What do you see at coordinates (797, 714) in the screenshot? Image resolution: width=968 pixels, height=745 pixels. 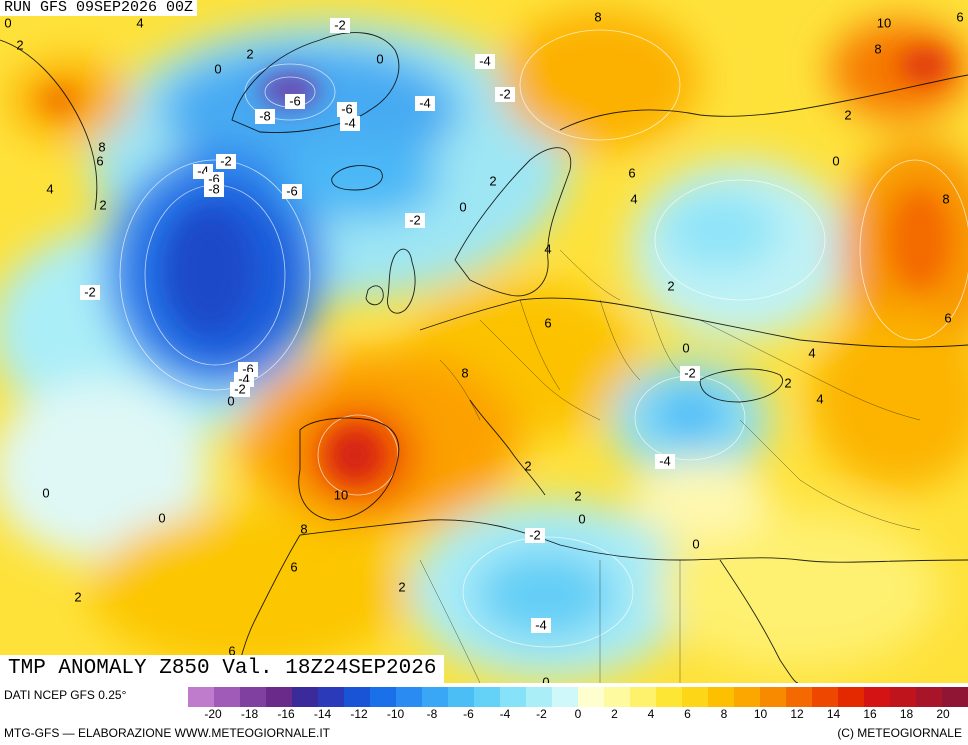 I see `colorbar-tick-label: 12` at bounding box center [797, 714].